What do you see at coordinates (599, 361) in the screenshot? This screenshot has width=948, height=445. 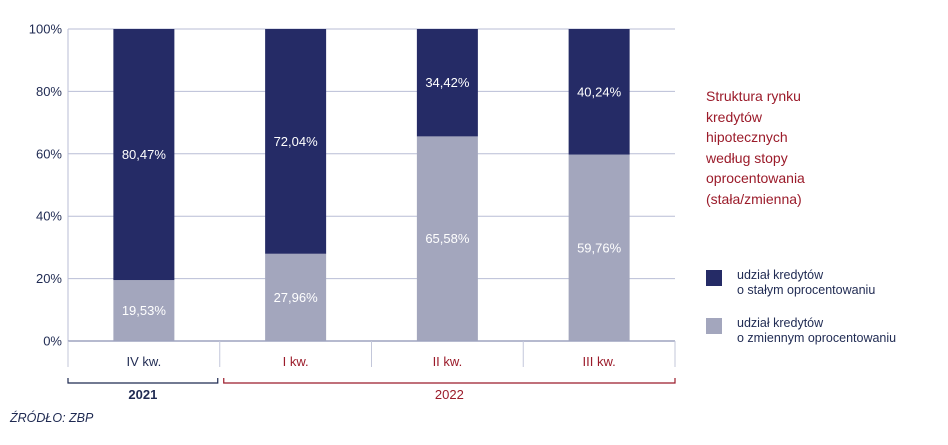 I see `category-label: III kw.` at bounding box center [599, 361].